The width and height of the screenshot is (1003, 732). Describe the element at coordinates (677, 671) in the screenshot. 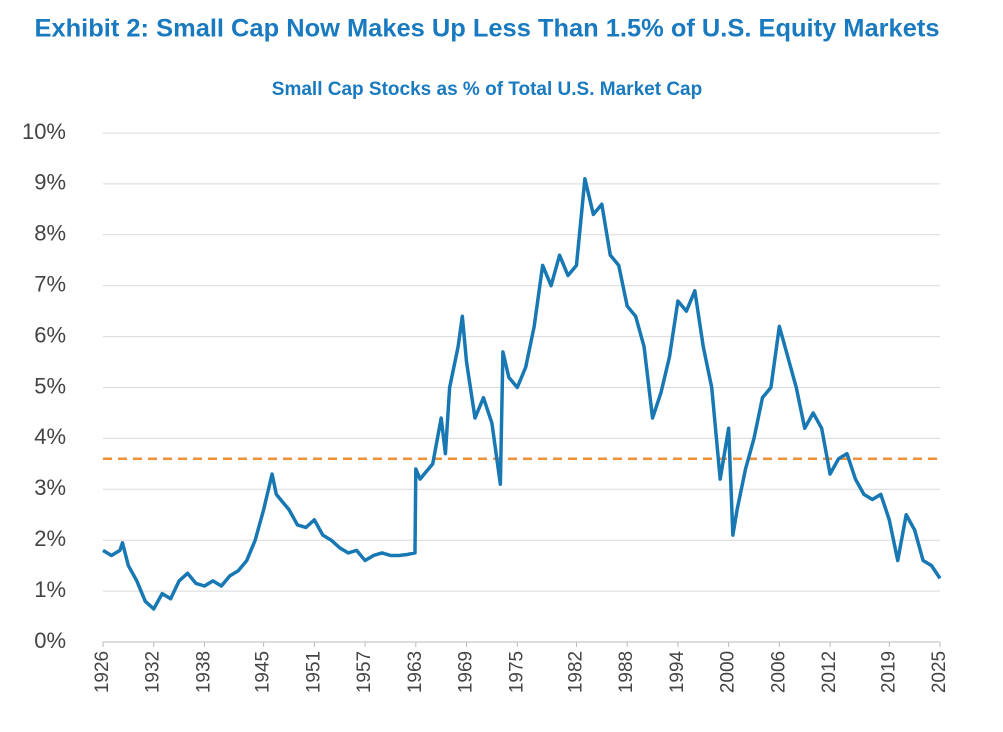

I see `x-tick-label: 1994` at that location.